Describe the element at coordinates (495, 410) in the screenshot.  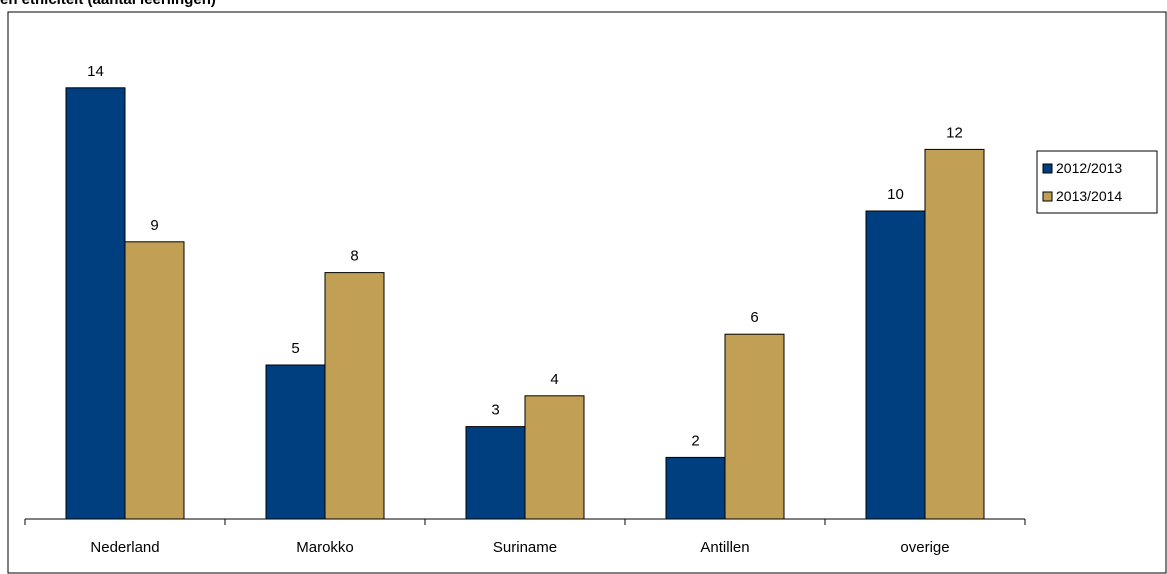
I see `data-label: 3` at that location.